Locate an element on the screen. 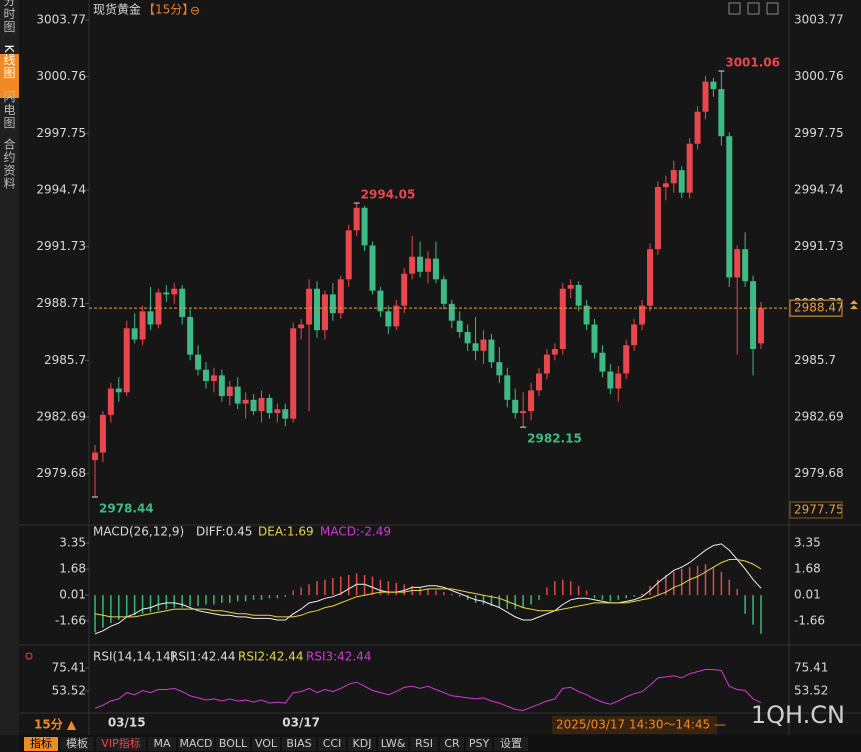 The height and width of the screenshot is (752, 861). tab-label: KDJ is located at coordinates (362, 743).